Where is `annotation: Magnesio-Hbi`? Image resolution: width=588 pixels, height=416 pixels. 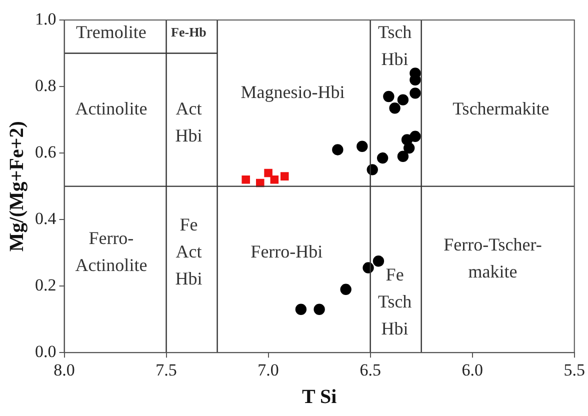
annotation: Magnesio-Hbi is located at coordinates (292, 92).